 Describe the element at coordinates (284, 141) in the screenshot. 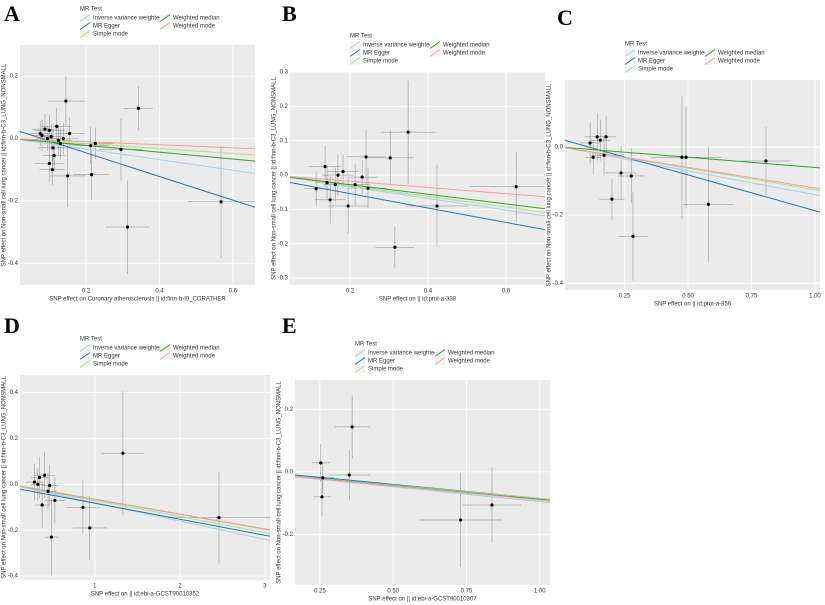

I see `y-tick-label: 0.1` at that location.